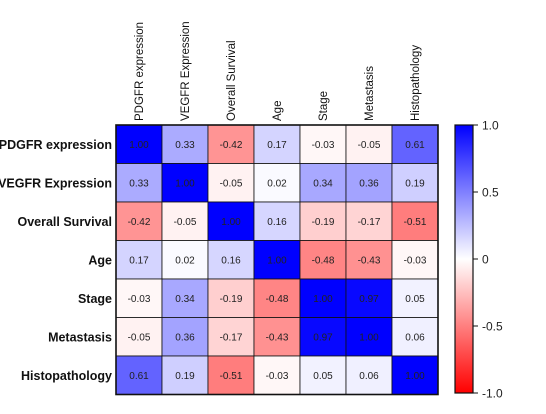 The height and width of the screenshot is (414, 546). What do you see at coordinates (232, 80) in the screenshot?
I see `column-label: Overall Survival` at bounding box center [232, 80].